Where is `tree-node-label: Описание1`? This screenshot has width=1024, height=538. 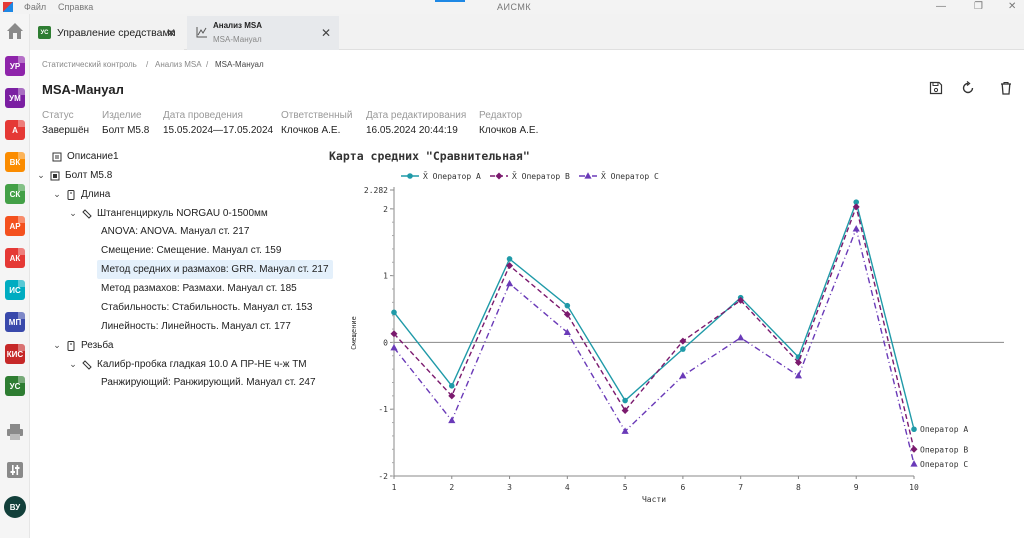
tree-node-label: Описание1 is located at coordinates (93, 156).